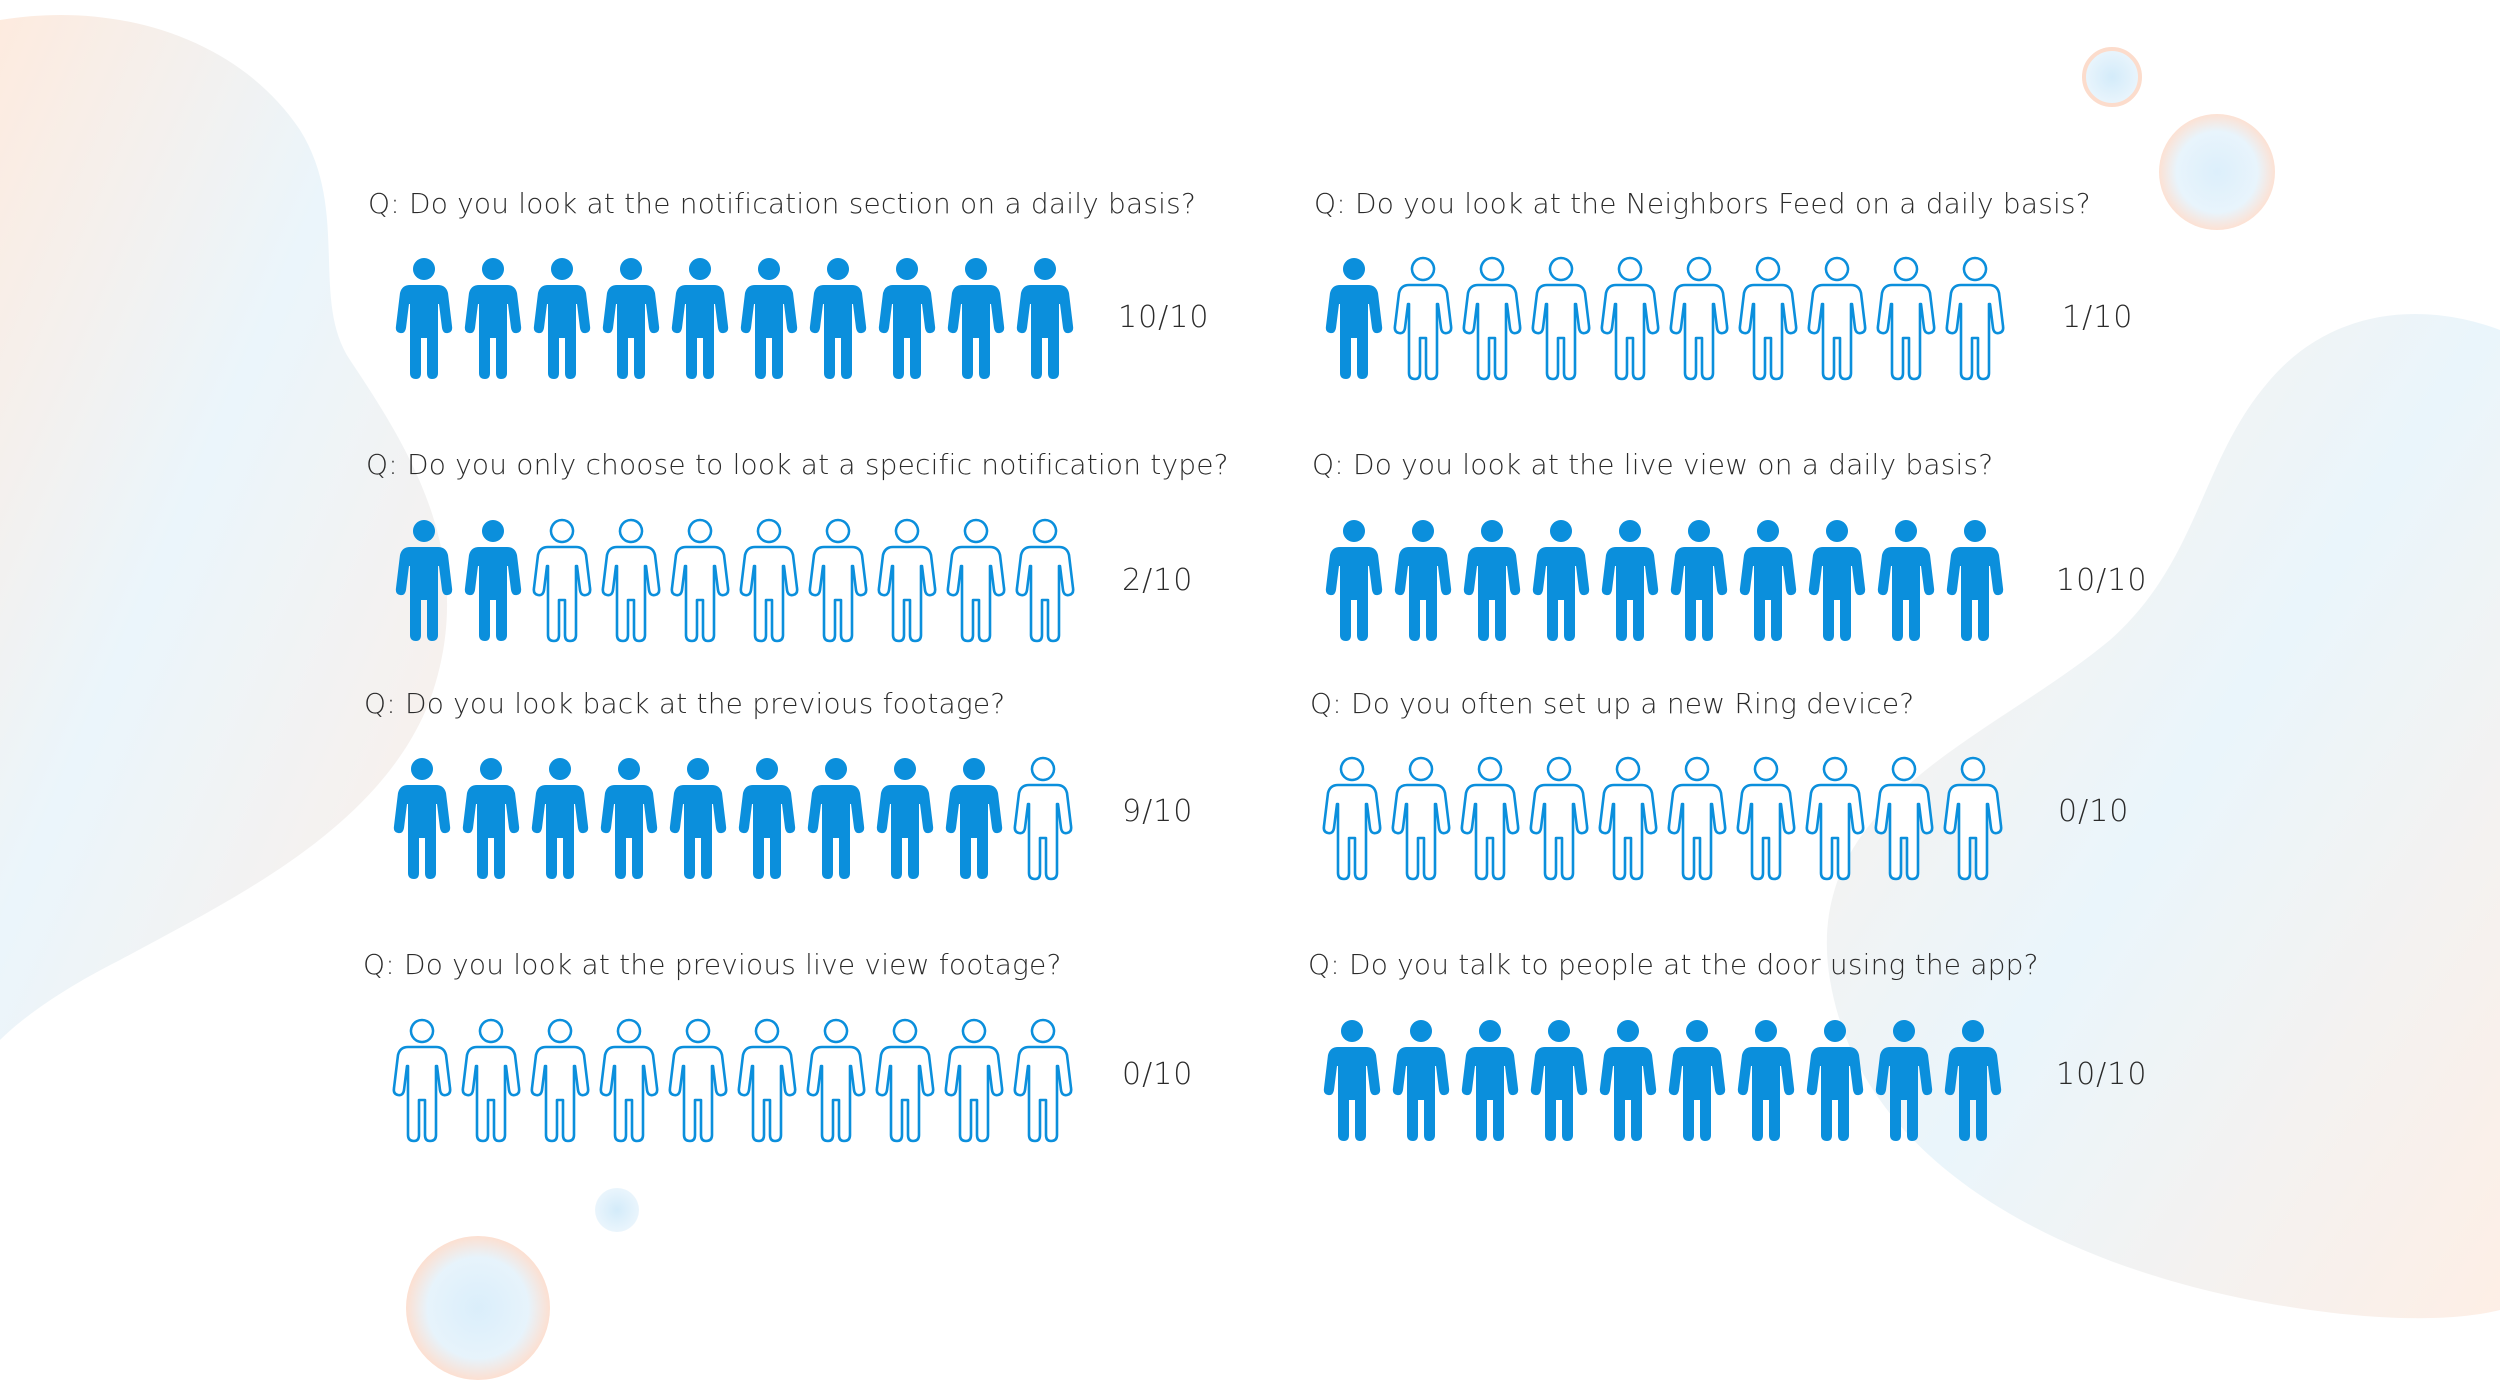  Describe the element at coordinates (2098, 317) in the screenshot. I see `score-label: 1/10` at that location.